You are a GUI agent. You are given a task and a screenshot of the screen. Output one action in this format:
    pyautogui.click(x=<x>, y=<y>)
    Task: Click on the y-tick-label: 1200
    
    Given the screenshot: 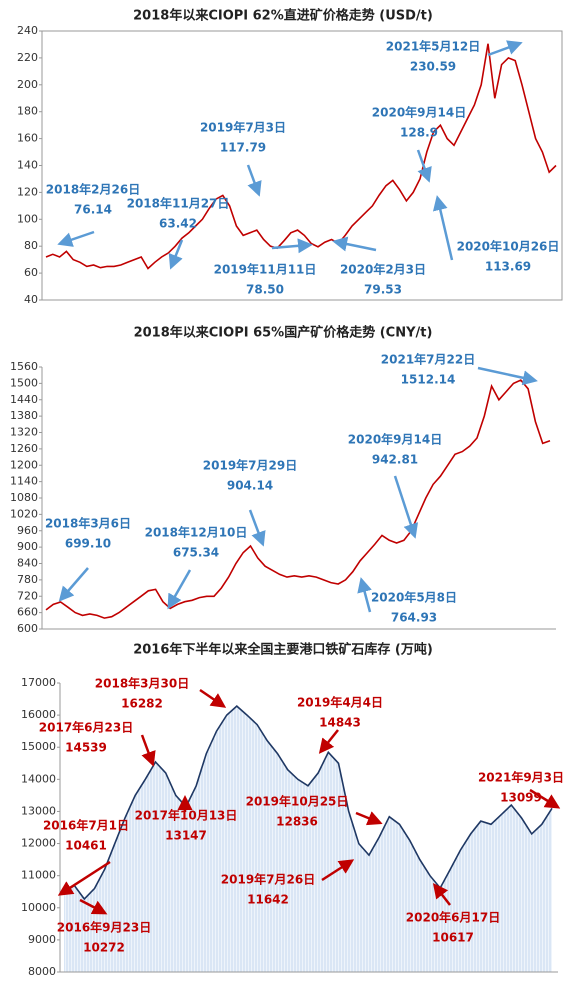 What is the action you would take?
    pyautogui.click(x=24, y=464)
    